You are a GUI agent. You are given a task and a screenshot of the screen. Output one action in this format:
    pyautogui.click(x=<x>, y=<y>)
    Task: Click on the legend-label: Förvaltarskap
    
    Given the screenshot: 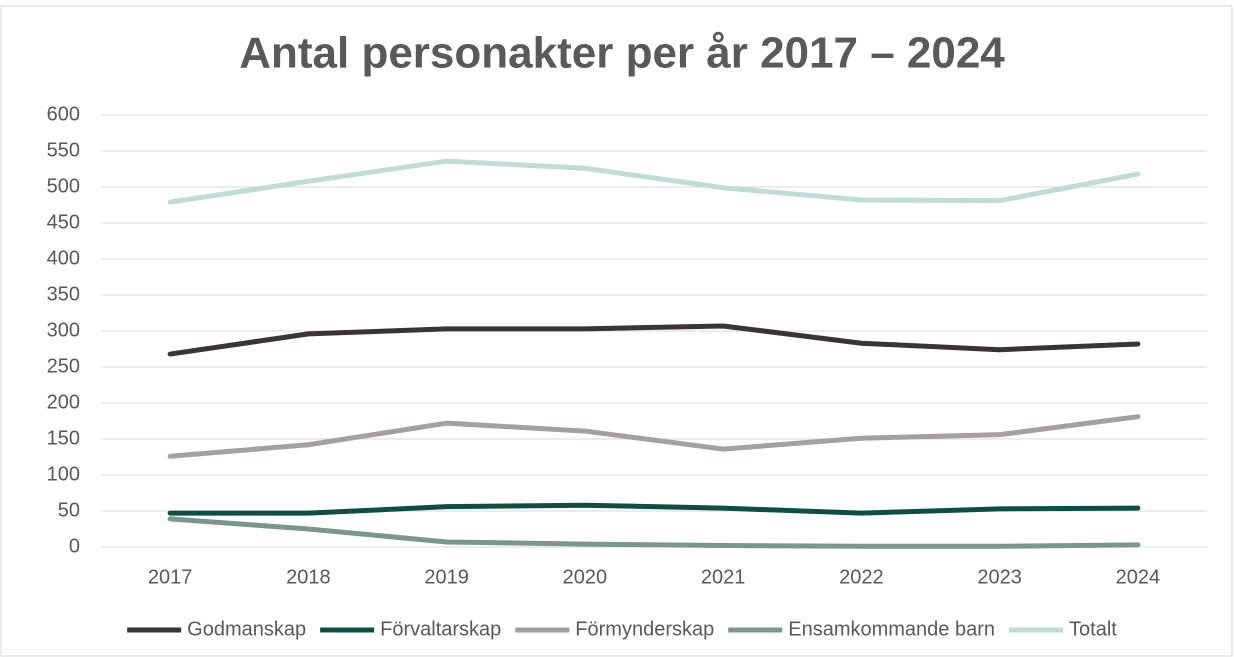 What is the action you would take?
    pyautogui.click(x=440, y=629)
    